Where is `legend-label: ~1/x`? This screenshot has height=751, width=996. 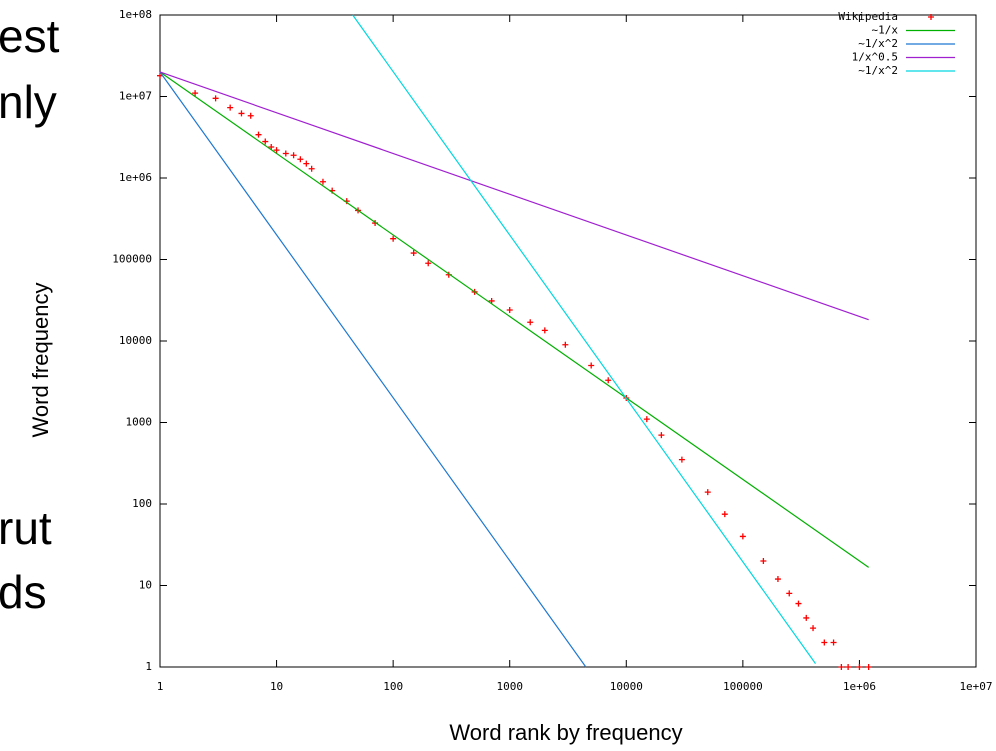 legend-label: ~1/x is located at coordinates (885, 30).